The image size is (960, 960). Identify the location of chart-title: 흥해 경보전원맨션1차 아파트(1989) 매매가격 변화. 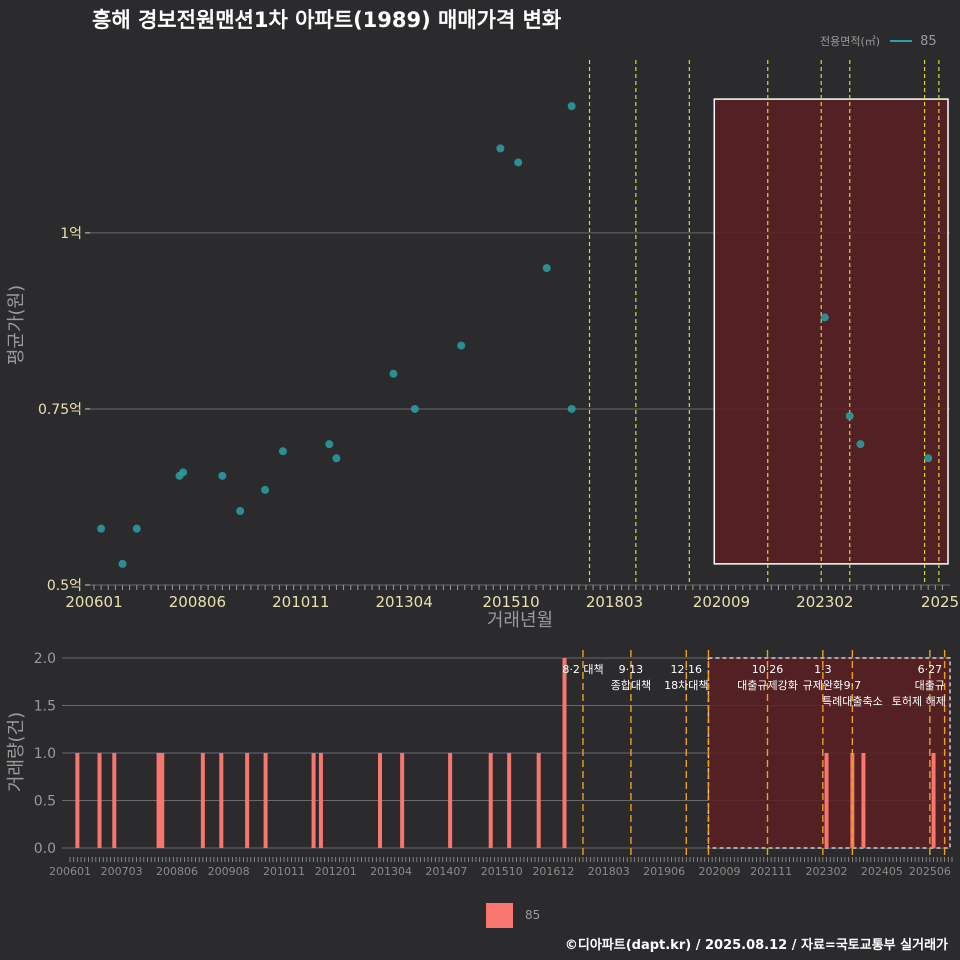
(327, 20).